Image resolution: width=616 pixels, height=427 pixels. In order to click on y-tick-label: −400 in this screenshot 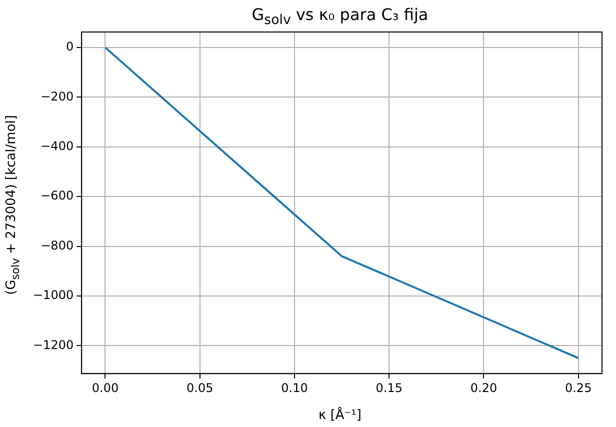, I will do `click(57, 146)`.